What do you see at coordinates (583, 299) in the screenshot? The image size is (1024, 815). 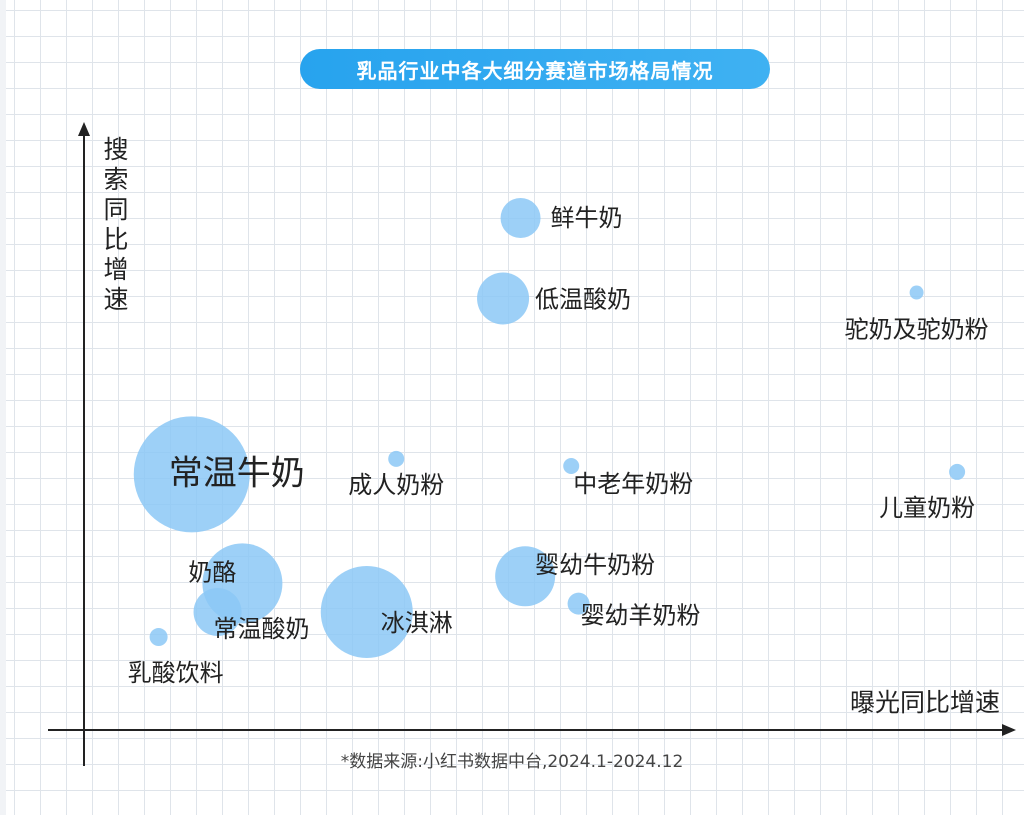 I see `bubble-label-1: 低温酸奶` at bounding box center [583, 299].